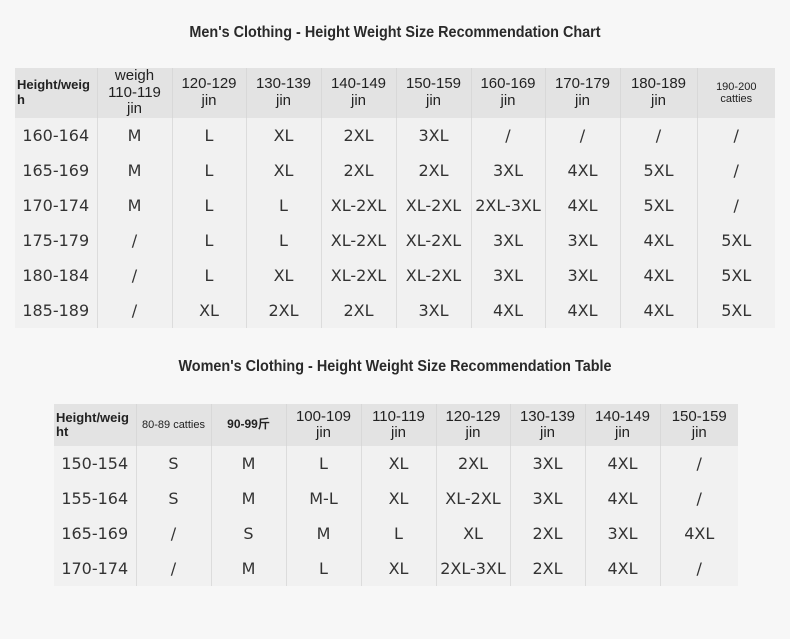  I want to click on header-weight-range: 180-189 jin, so click(658, 93).